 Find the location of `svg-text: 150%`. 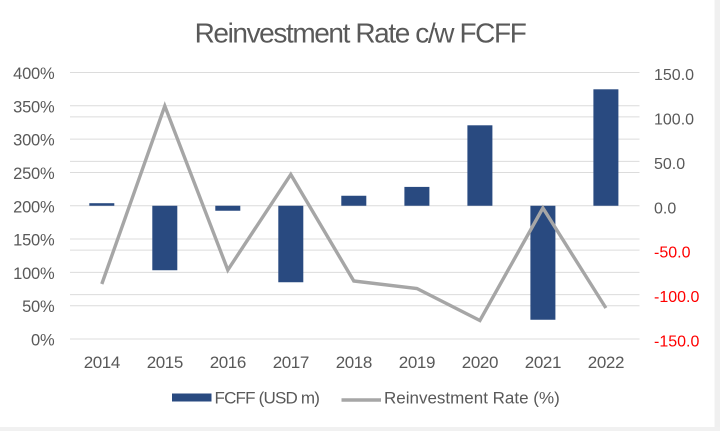

svg-text: 150% is located at coordinates (34, 241).